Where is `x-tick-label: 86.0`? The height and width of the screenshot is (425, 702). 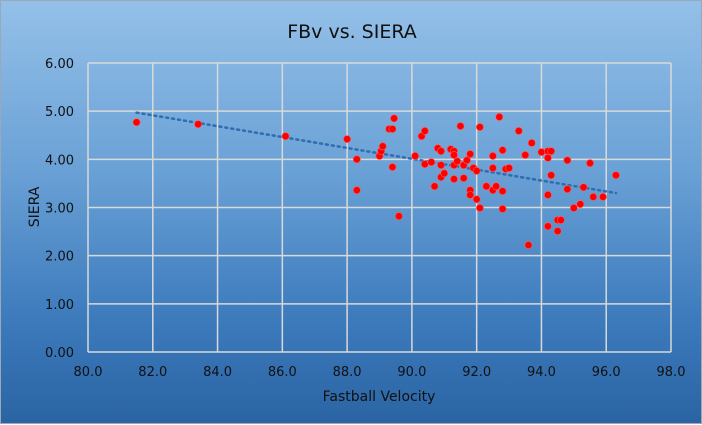 x-tick-label: 86.0 is located at coordinates (282, 372).